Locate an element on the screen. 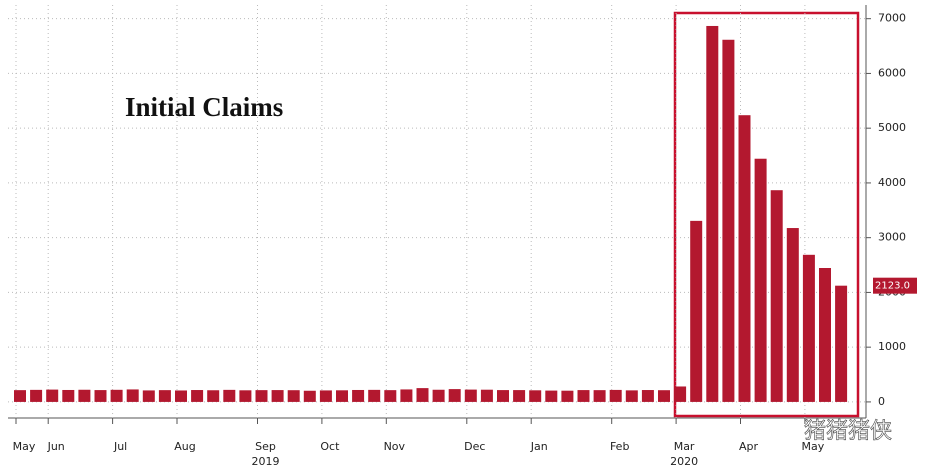 The height and width of the screenshot is (467, 936). x-tick-label: Mar is located at coordinates (684, 446).